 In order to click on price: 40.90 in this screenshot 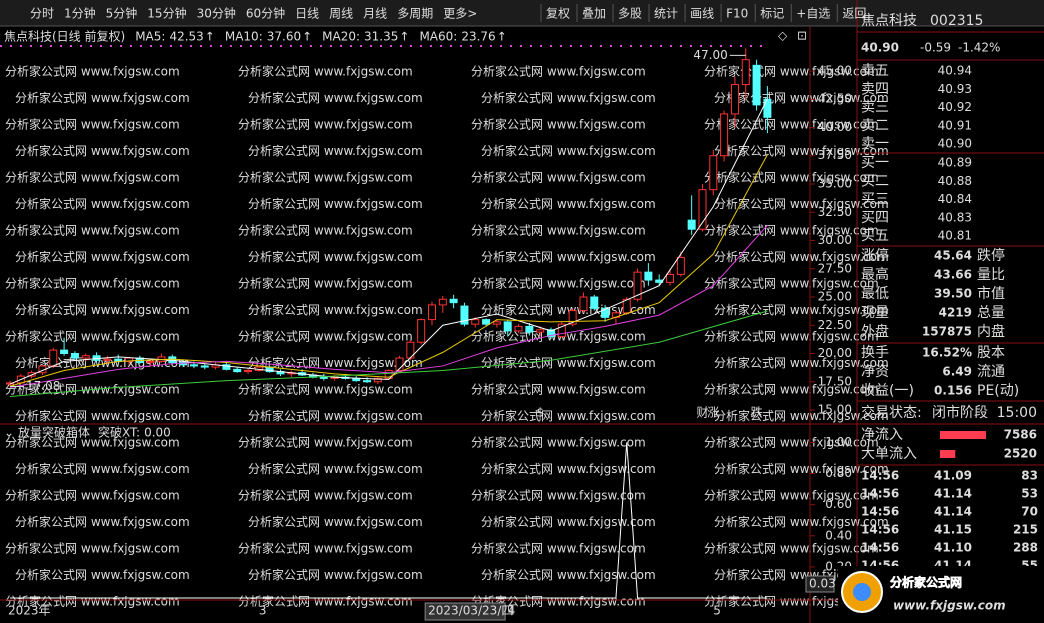, I will do `click(880, 48)`.